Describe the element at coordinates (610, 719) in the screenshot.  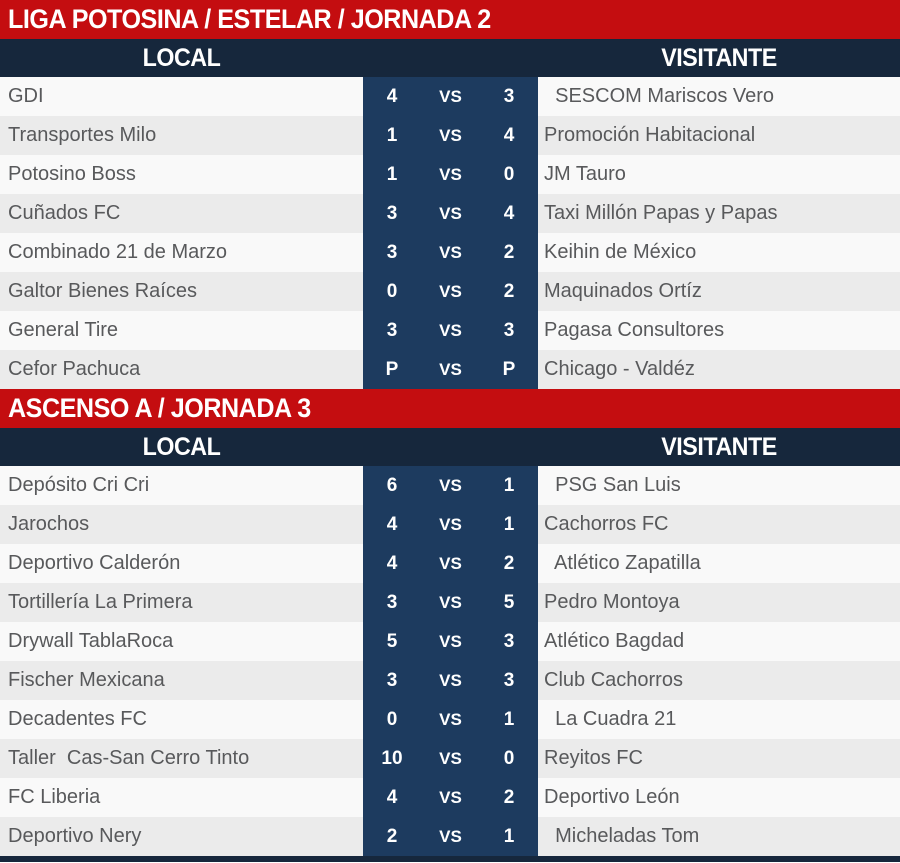
I see `visitante-team-name: La Cuadra 21` at that location.